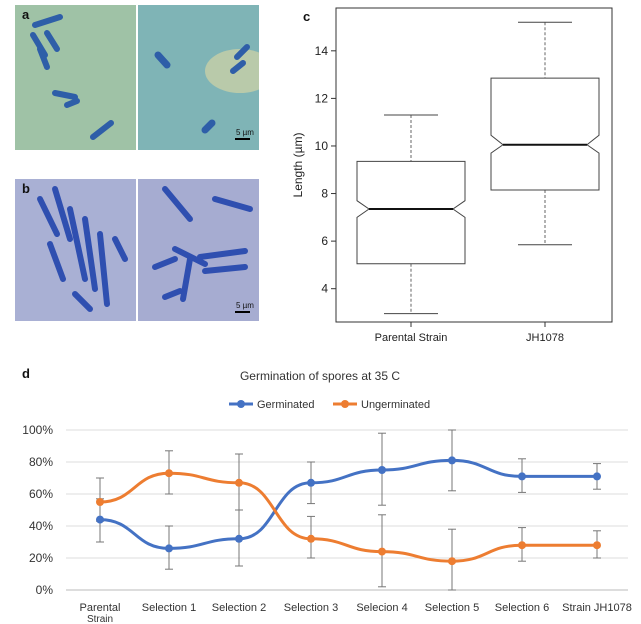 The width and height of the screenshot is (641, 624). I want to click on y-tick-label: 80%, so click(41, 462).